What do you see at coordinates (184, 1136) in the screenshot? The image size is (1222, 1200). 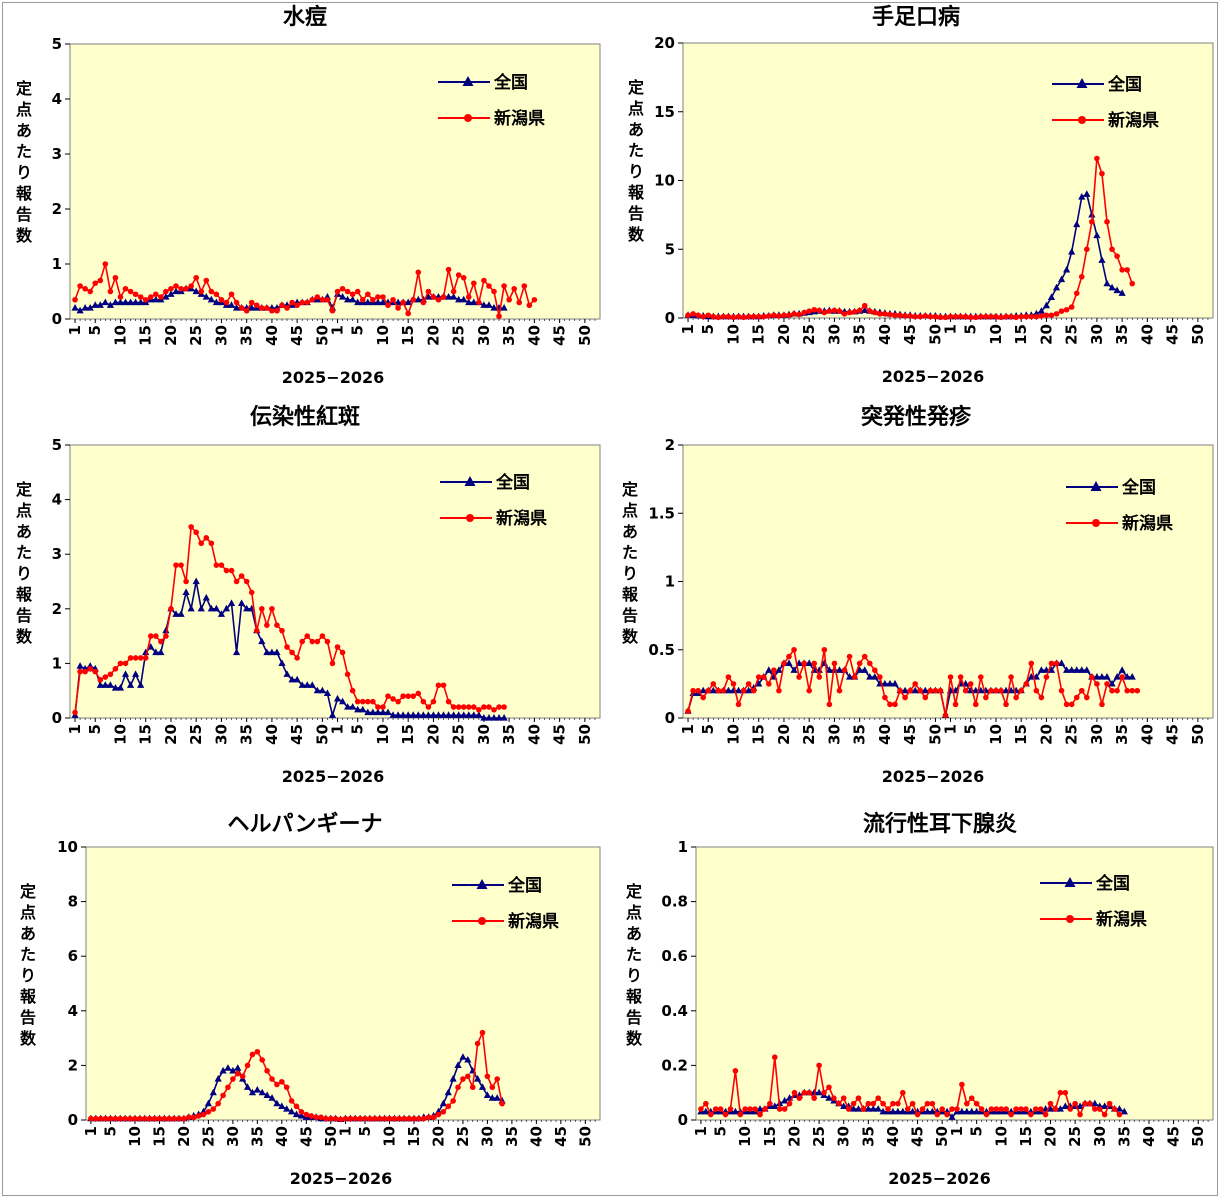 I see `x-tick-label: 20` at bounding box center [184, 1136].